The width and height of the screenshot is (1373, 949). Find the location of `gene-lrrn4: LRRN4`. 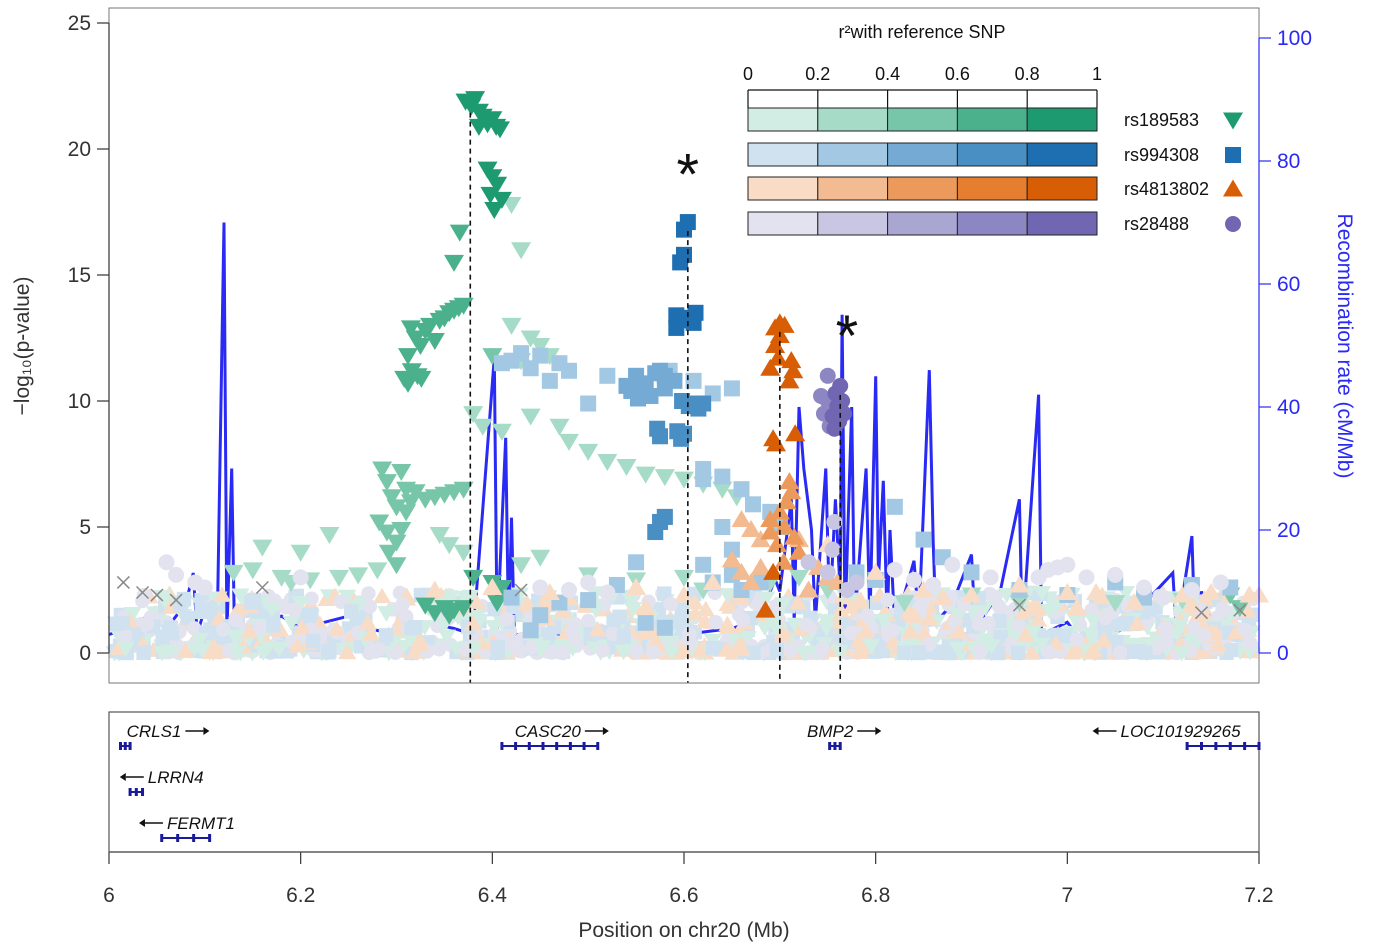

gene-lrrn4: LRRN4 is located at coordinates (161, 782).